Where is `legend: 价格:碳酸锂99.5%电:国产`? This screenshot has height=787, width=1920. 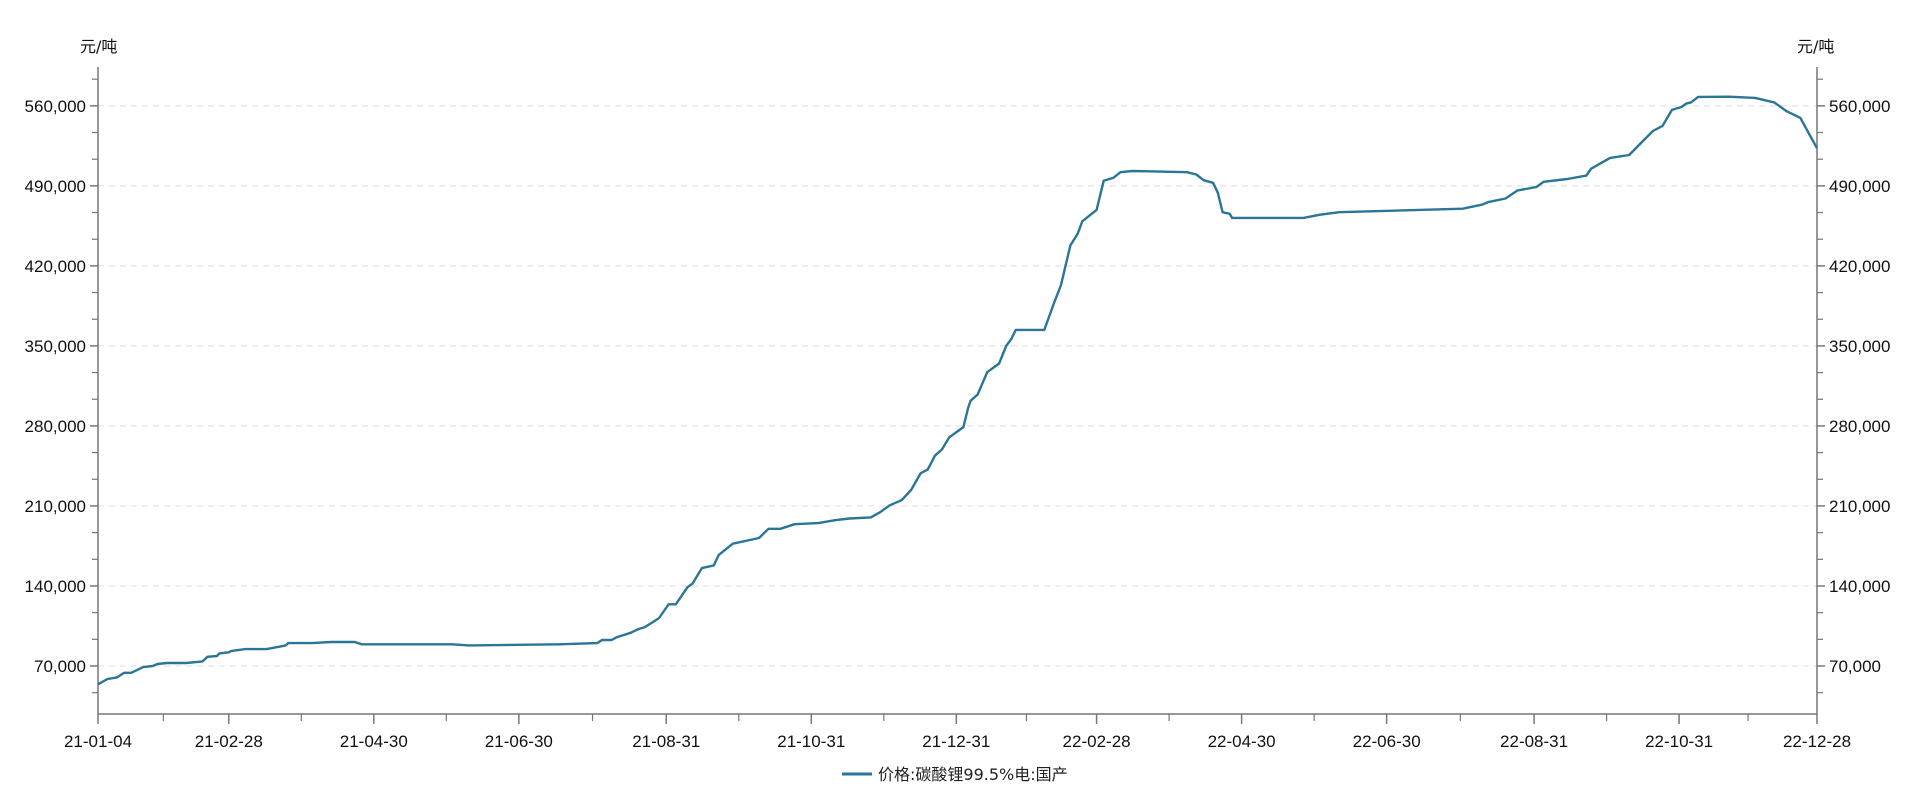
legend: 价格:碳酸锂99.5%电:国产 is located at coordinates (955, 774).